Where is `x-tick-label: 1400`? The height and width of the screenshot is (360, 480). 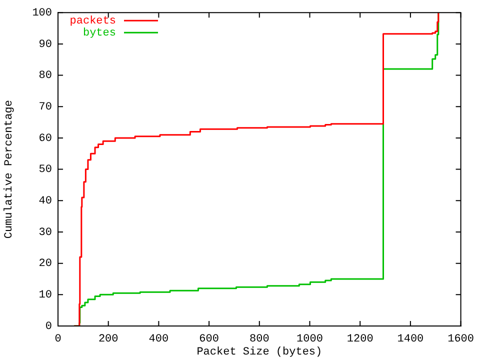 x-tick-label: 1400 is located at coordinates (410, 340).